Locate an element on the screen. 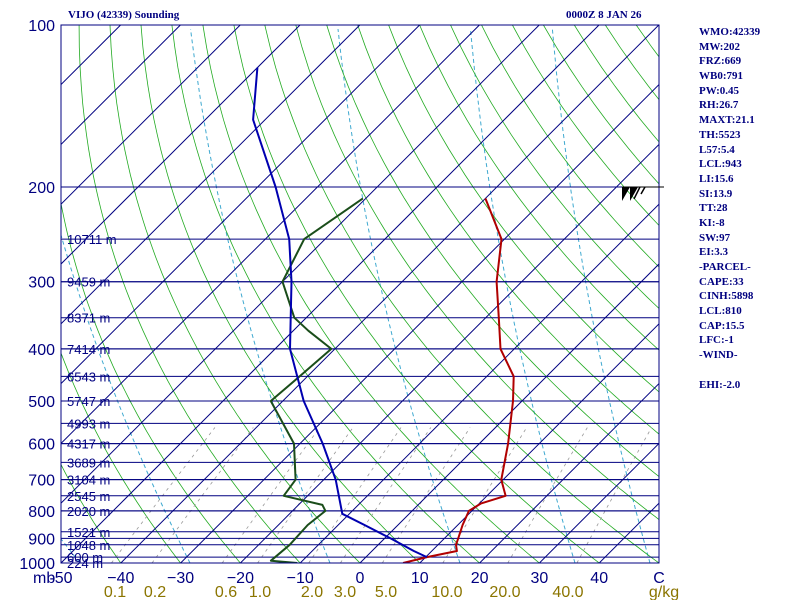 This screenshot has height=600, width=800. x-axis-label-right: g/kg is located at coordinates (664, 592).